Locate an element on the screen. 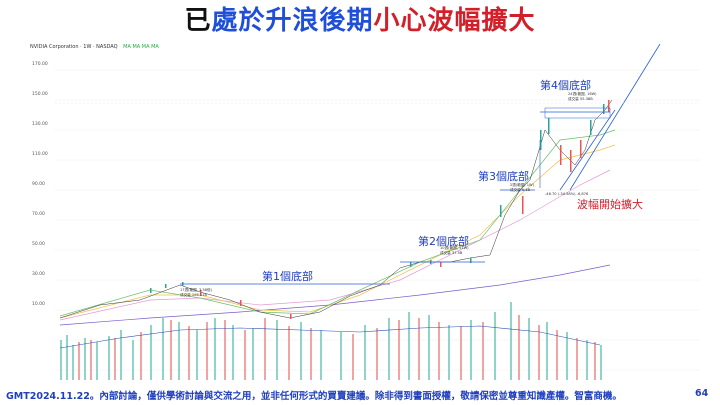 The height and width of the screenshot is (405, 720). y-tick: 30.00 is located at coordinates (38, 274).